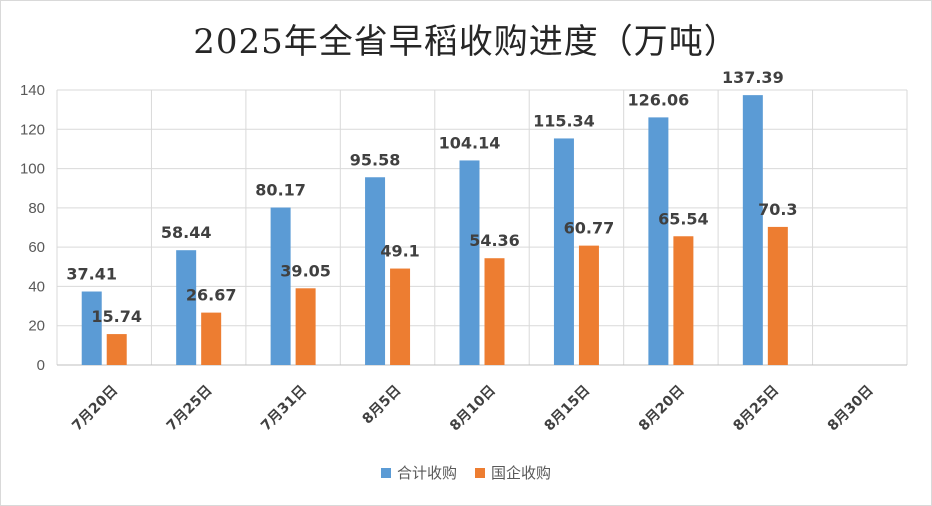  Describe the element at coordinates (305, 270) in the screenshot. I see `data-label: 39.05` at that location.